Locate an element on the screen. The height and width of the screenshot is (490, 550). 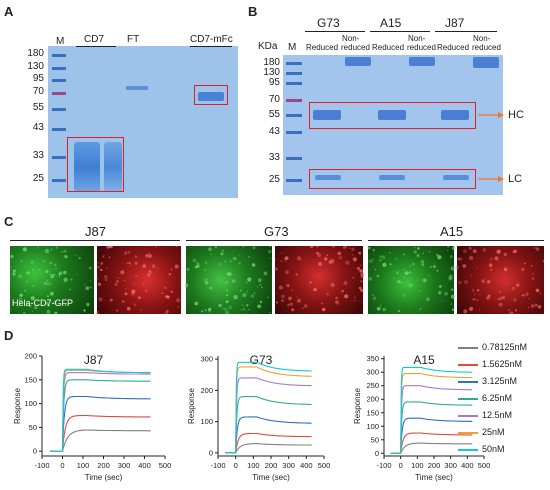
cell-line-caption: Hela-CD7-GFP is located at coordinates (43, 303).